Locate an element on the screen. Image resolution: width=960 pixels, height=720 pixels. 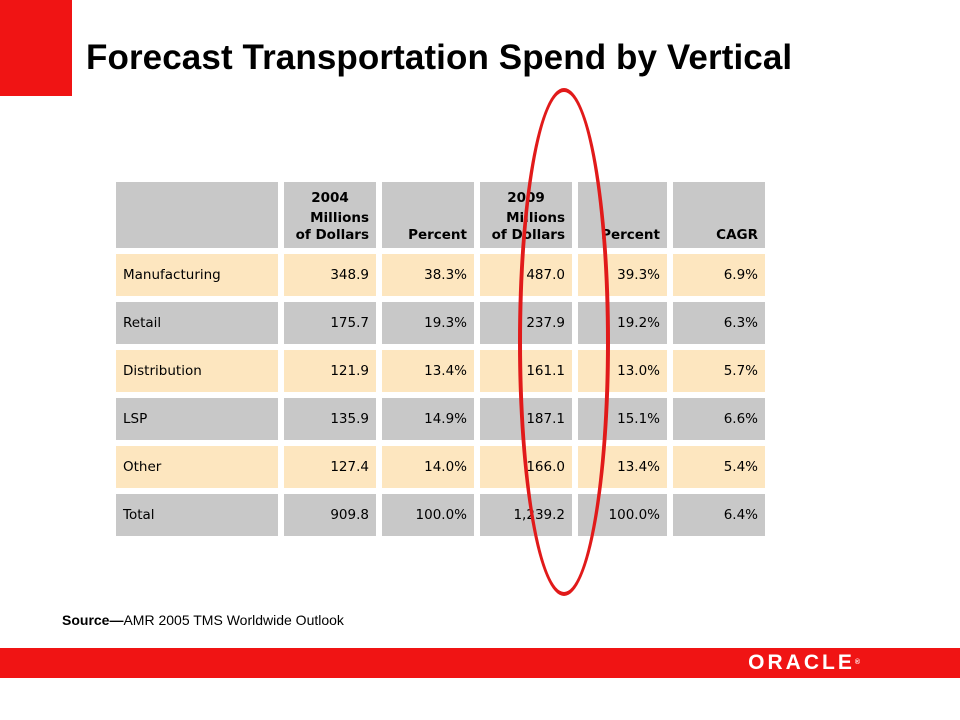
cell-2009-millions: 1,239.2 is located at coordinates (526, 515).